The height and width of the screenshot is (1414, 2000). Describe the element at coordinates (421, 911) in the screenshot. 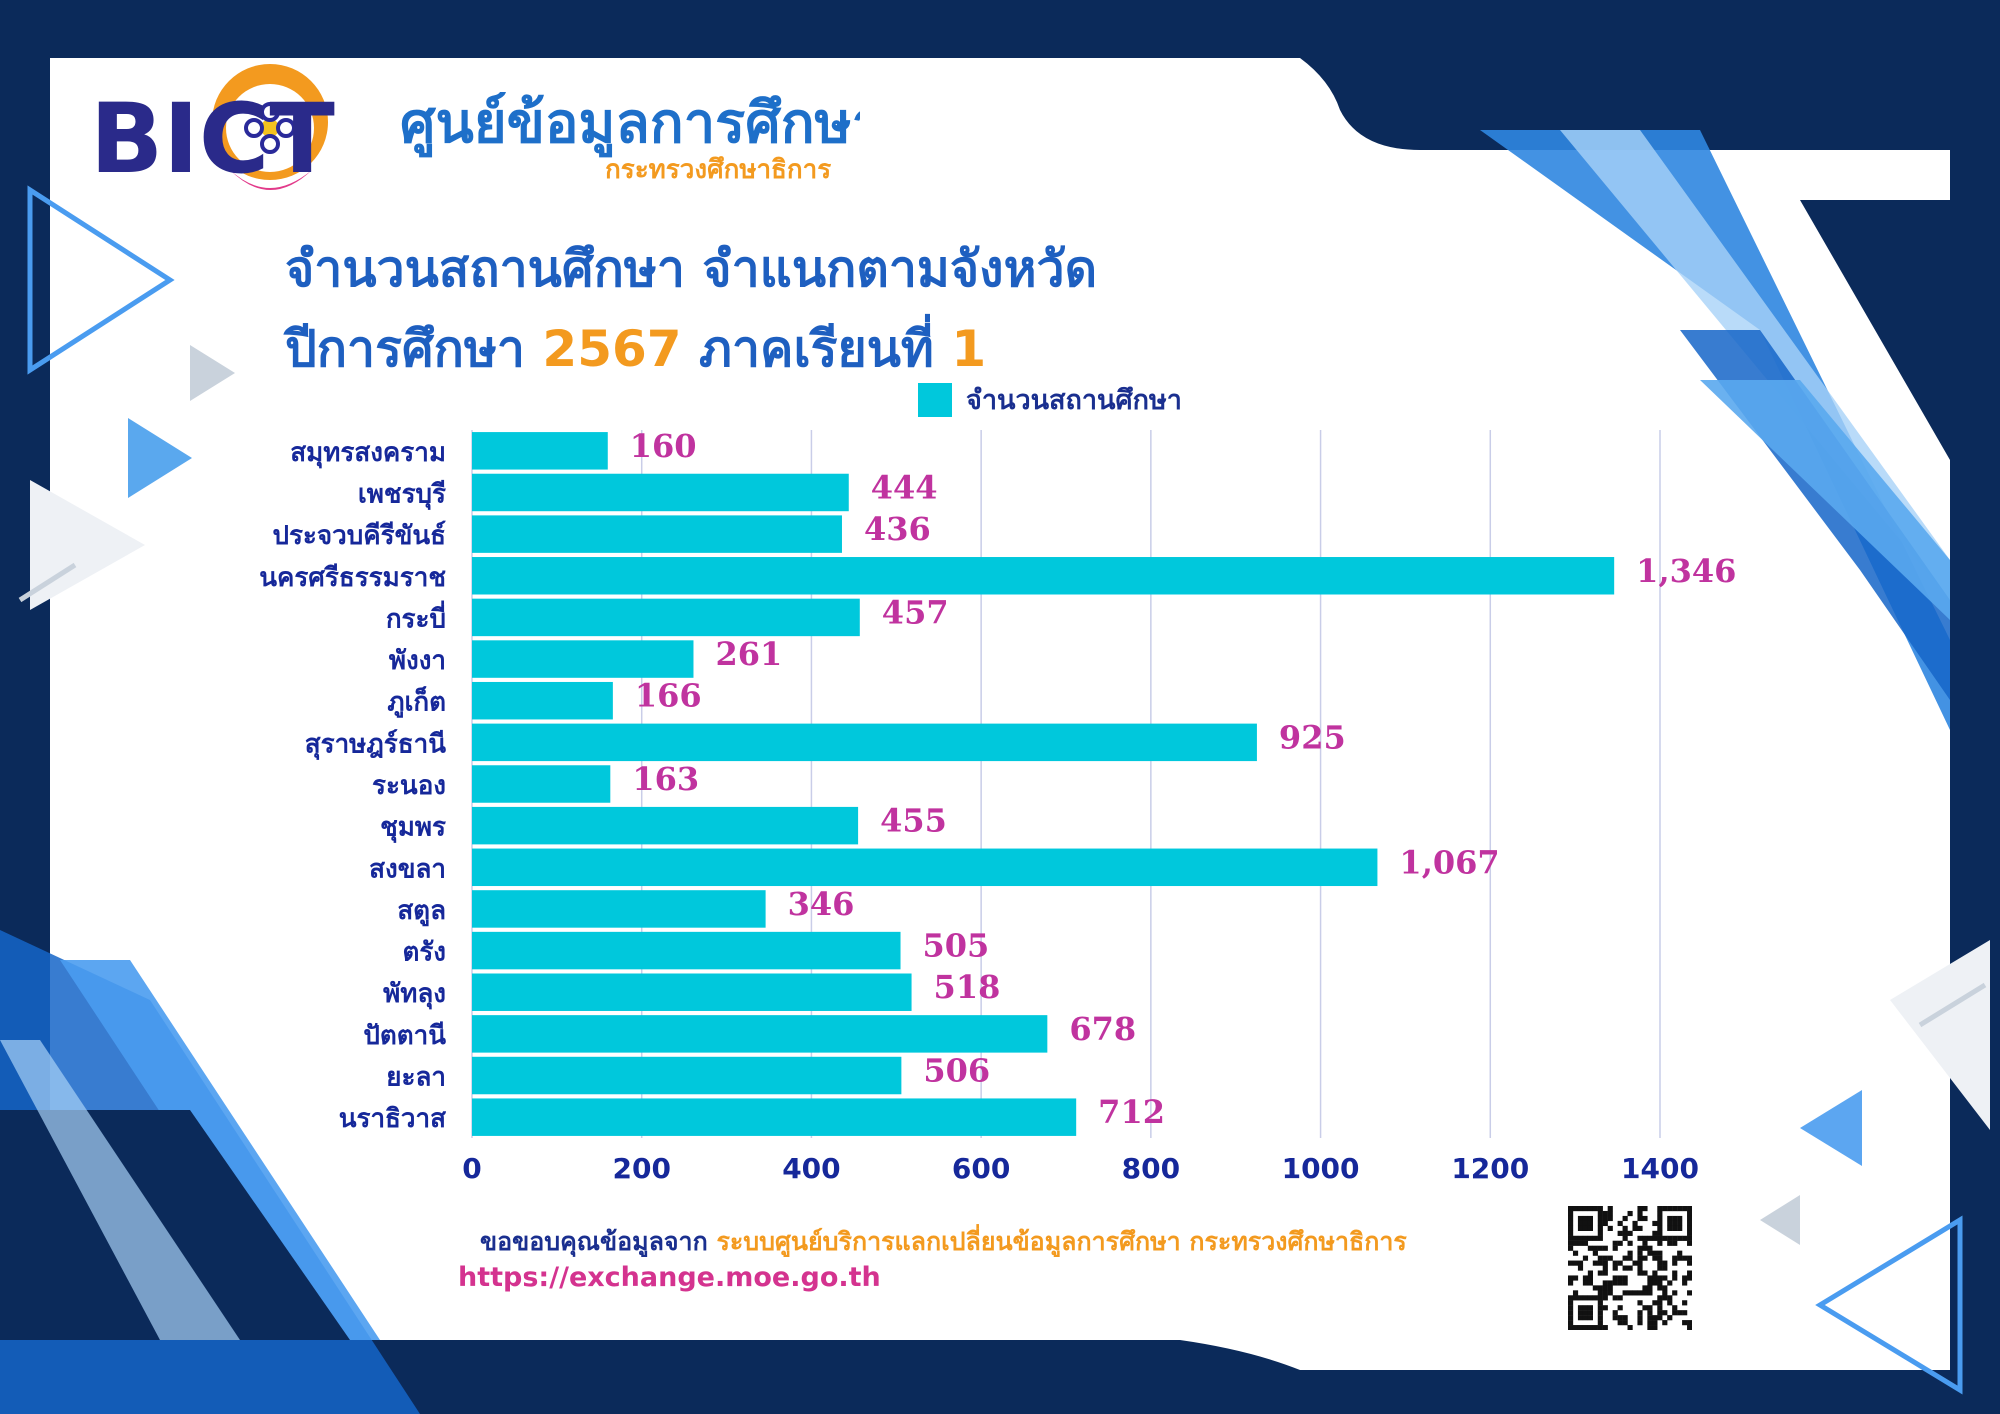

I see `category-label-11: สตูล` at that location.